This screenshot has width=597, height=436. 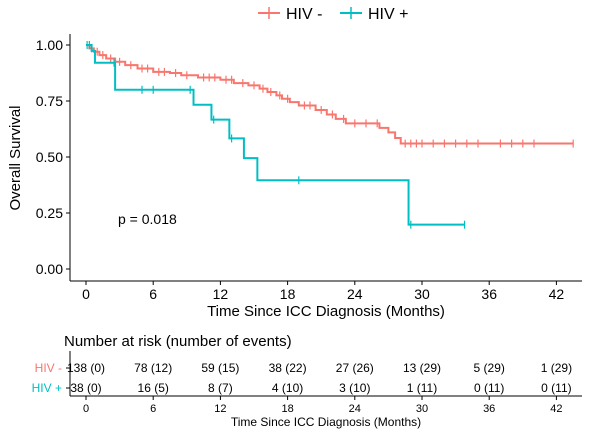 What do you see at coordinates (288, 368) in the screenshot?
I see `risk-cell: 38 (22)` at bounding box center [288, 368].